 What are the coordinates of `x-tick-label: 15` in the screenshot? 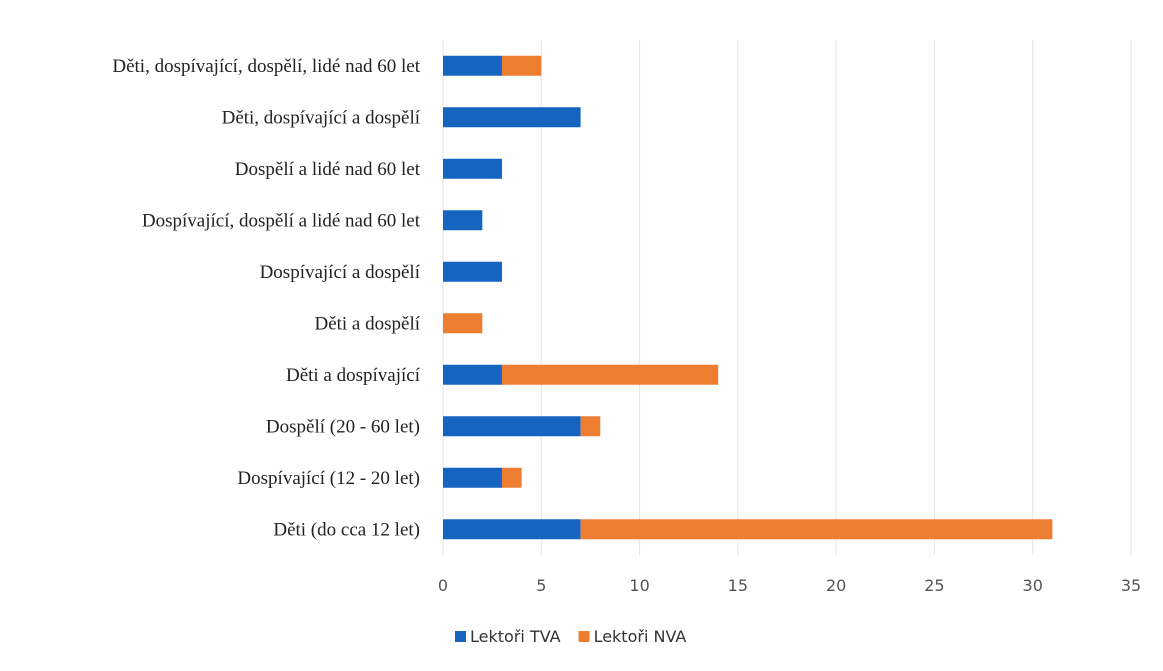 It's located at (738, 585).